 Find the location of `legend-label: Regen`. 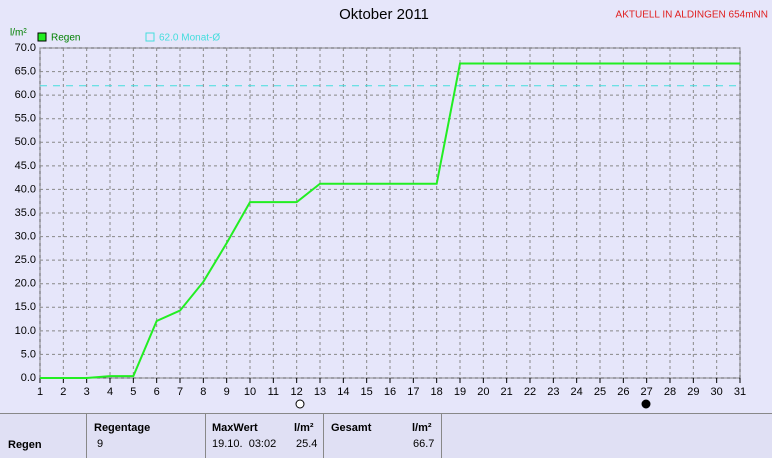

legend-label: Regen is located at coordinates (65, 38).